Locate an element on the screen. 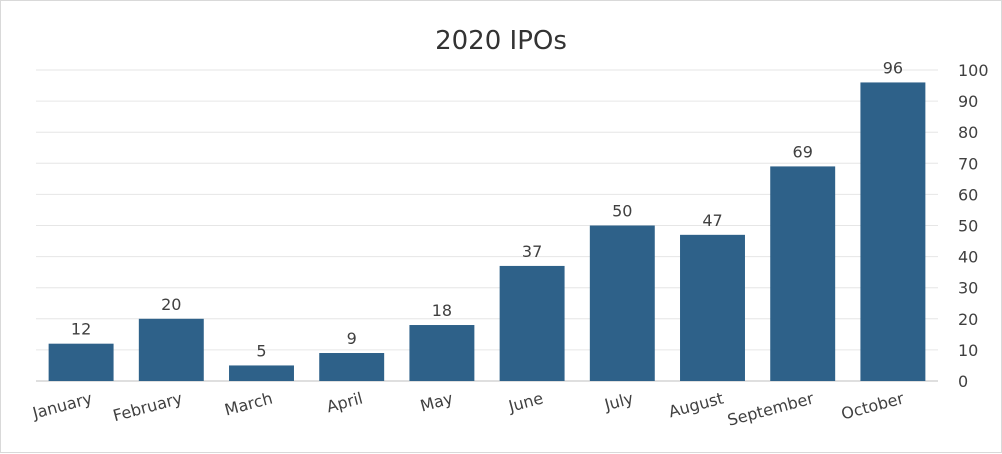 The height and width of the screenshot is (454, 1002). y-tick-label: 70 is located at coordinates (968, 163).